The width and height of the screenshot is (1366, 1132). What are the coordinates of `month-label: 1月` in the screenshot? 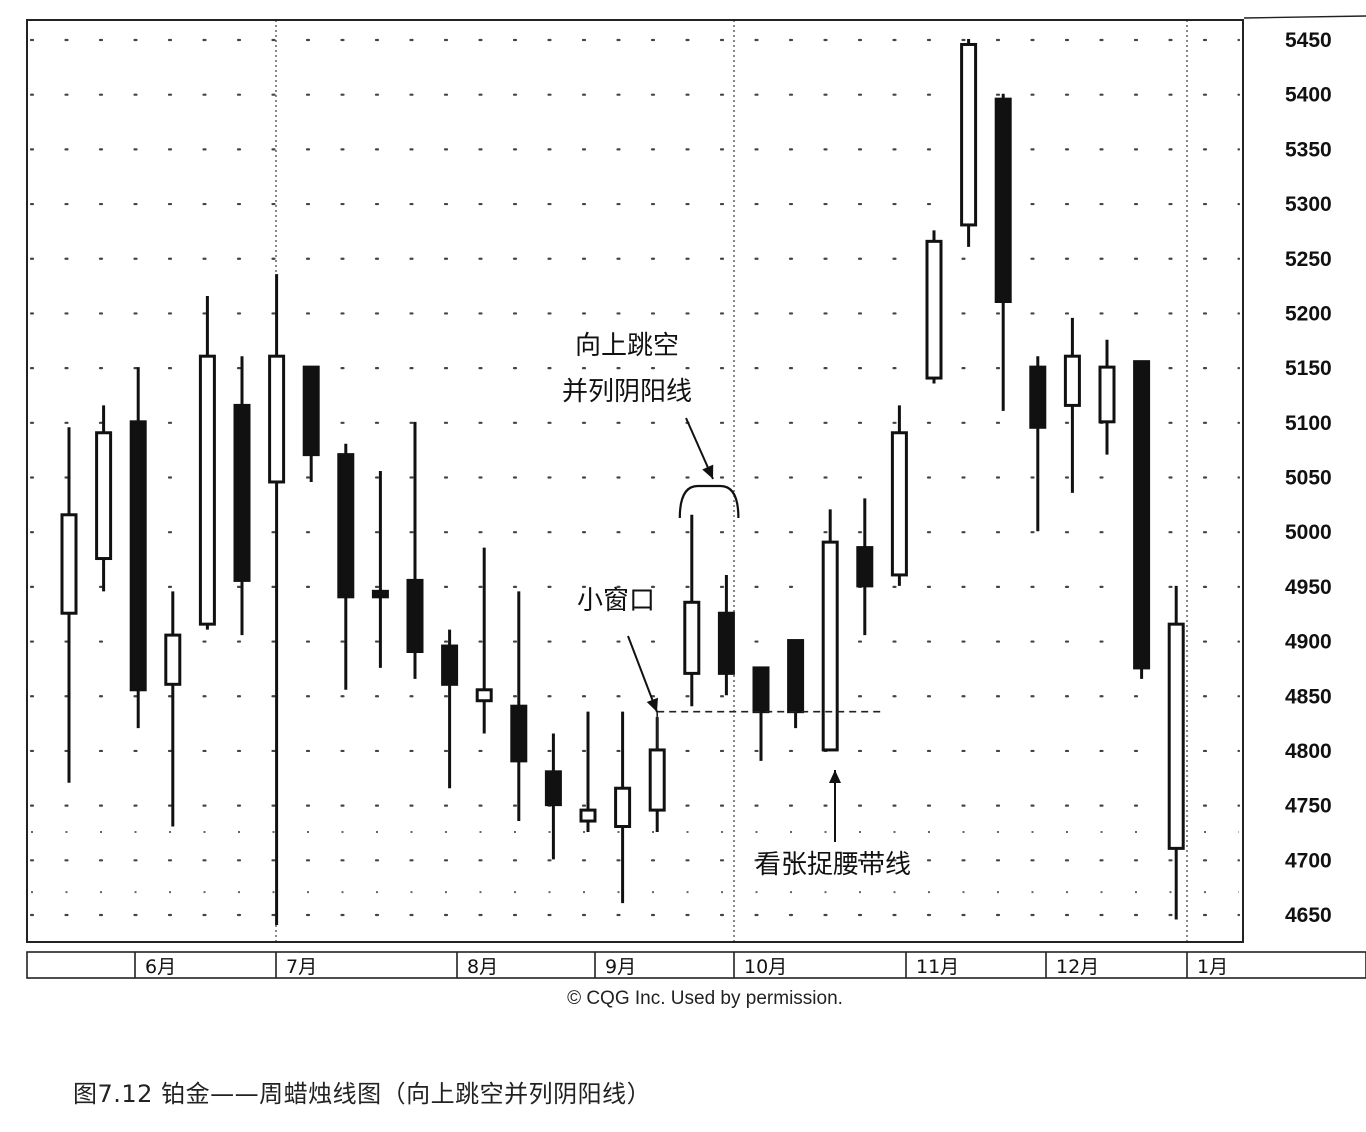 It's located at (1212, 967).